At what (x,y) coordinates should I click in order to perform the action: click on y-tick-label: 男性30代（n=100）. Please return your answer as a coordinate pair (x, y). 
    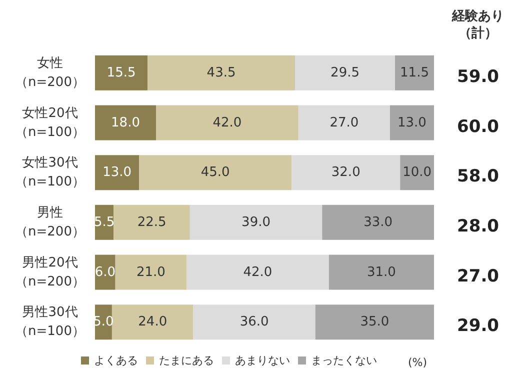
    Looking at the image, I should click on (50, 322).